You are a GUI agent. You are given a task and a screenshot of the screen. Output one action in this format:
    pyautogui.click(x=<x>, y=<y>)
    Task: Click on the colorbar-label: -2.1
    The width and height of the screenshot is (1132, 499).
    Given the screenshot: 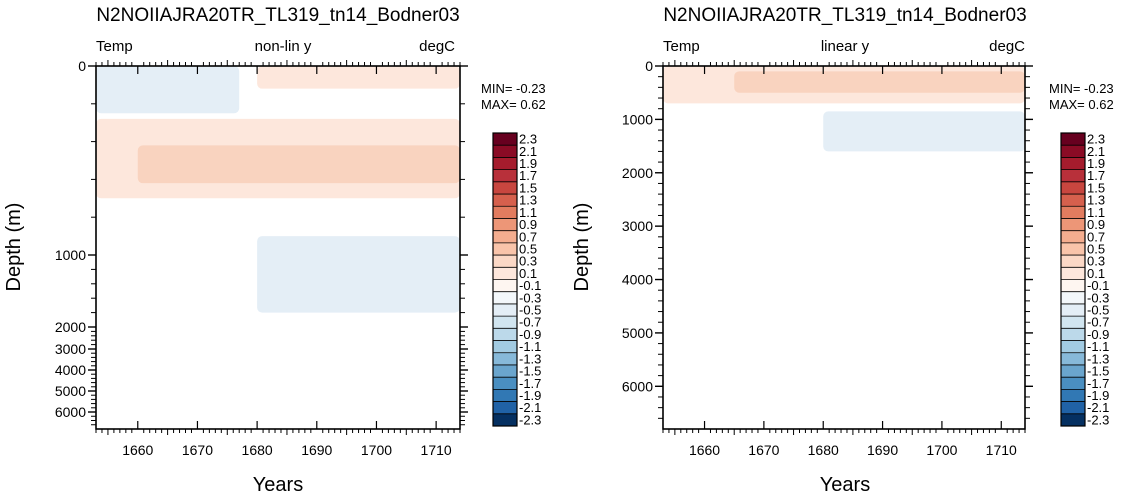 What is the action you would take?
    pyautogui.click(x=530, y=407)
    